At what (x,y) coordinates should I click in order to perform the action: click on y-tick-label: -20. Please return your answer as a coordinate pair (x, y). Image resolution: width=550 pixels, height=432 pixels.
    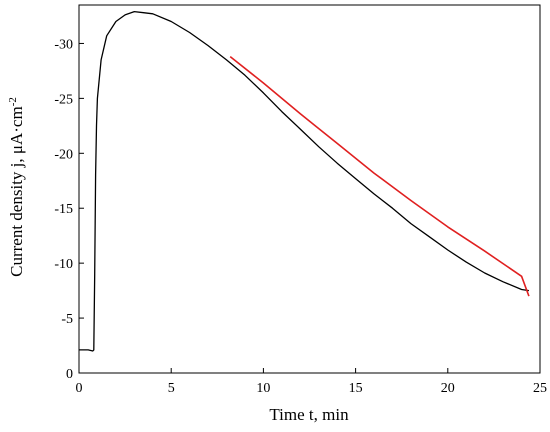
    Looking at the image, I should click on (63, 154).